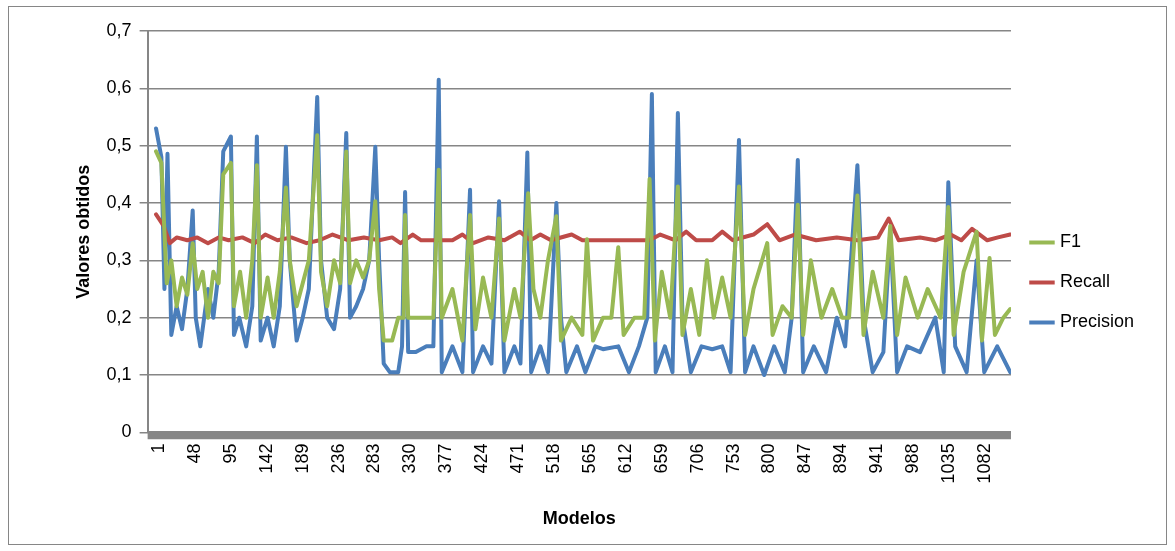  Describe the element at coordinates (301, 458) in the screenshot. I see `x-tick-label: 189` at that location.